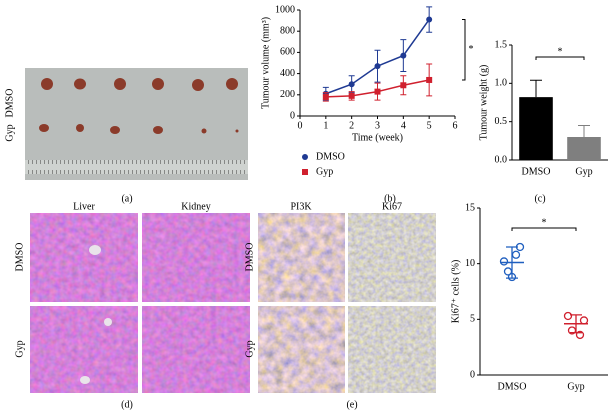 The height and width of the screenshot is (411, 616). Describe the element at coordinates (472, 319) in the screenshot. I see `y-tick-label: 5` at that location.